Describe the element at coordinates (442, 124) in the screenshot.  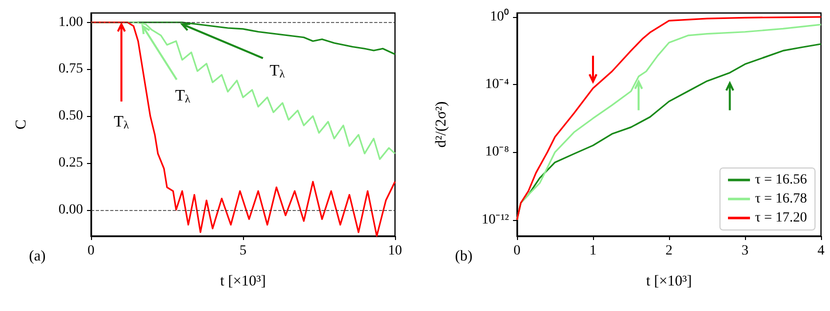
I see `y-axis-title: d²/(2σ²)` at that location.